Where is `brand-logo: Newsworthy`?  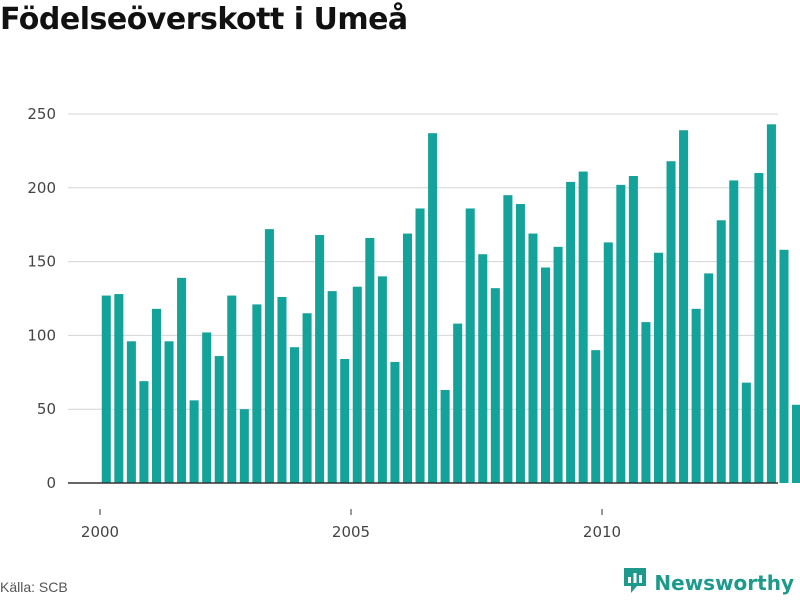
brand-logo: Newsworthy is located at coordinates (708, 582).